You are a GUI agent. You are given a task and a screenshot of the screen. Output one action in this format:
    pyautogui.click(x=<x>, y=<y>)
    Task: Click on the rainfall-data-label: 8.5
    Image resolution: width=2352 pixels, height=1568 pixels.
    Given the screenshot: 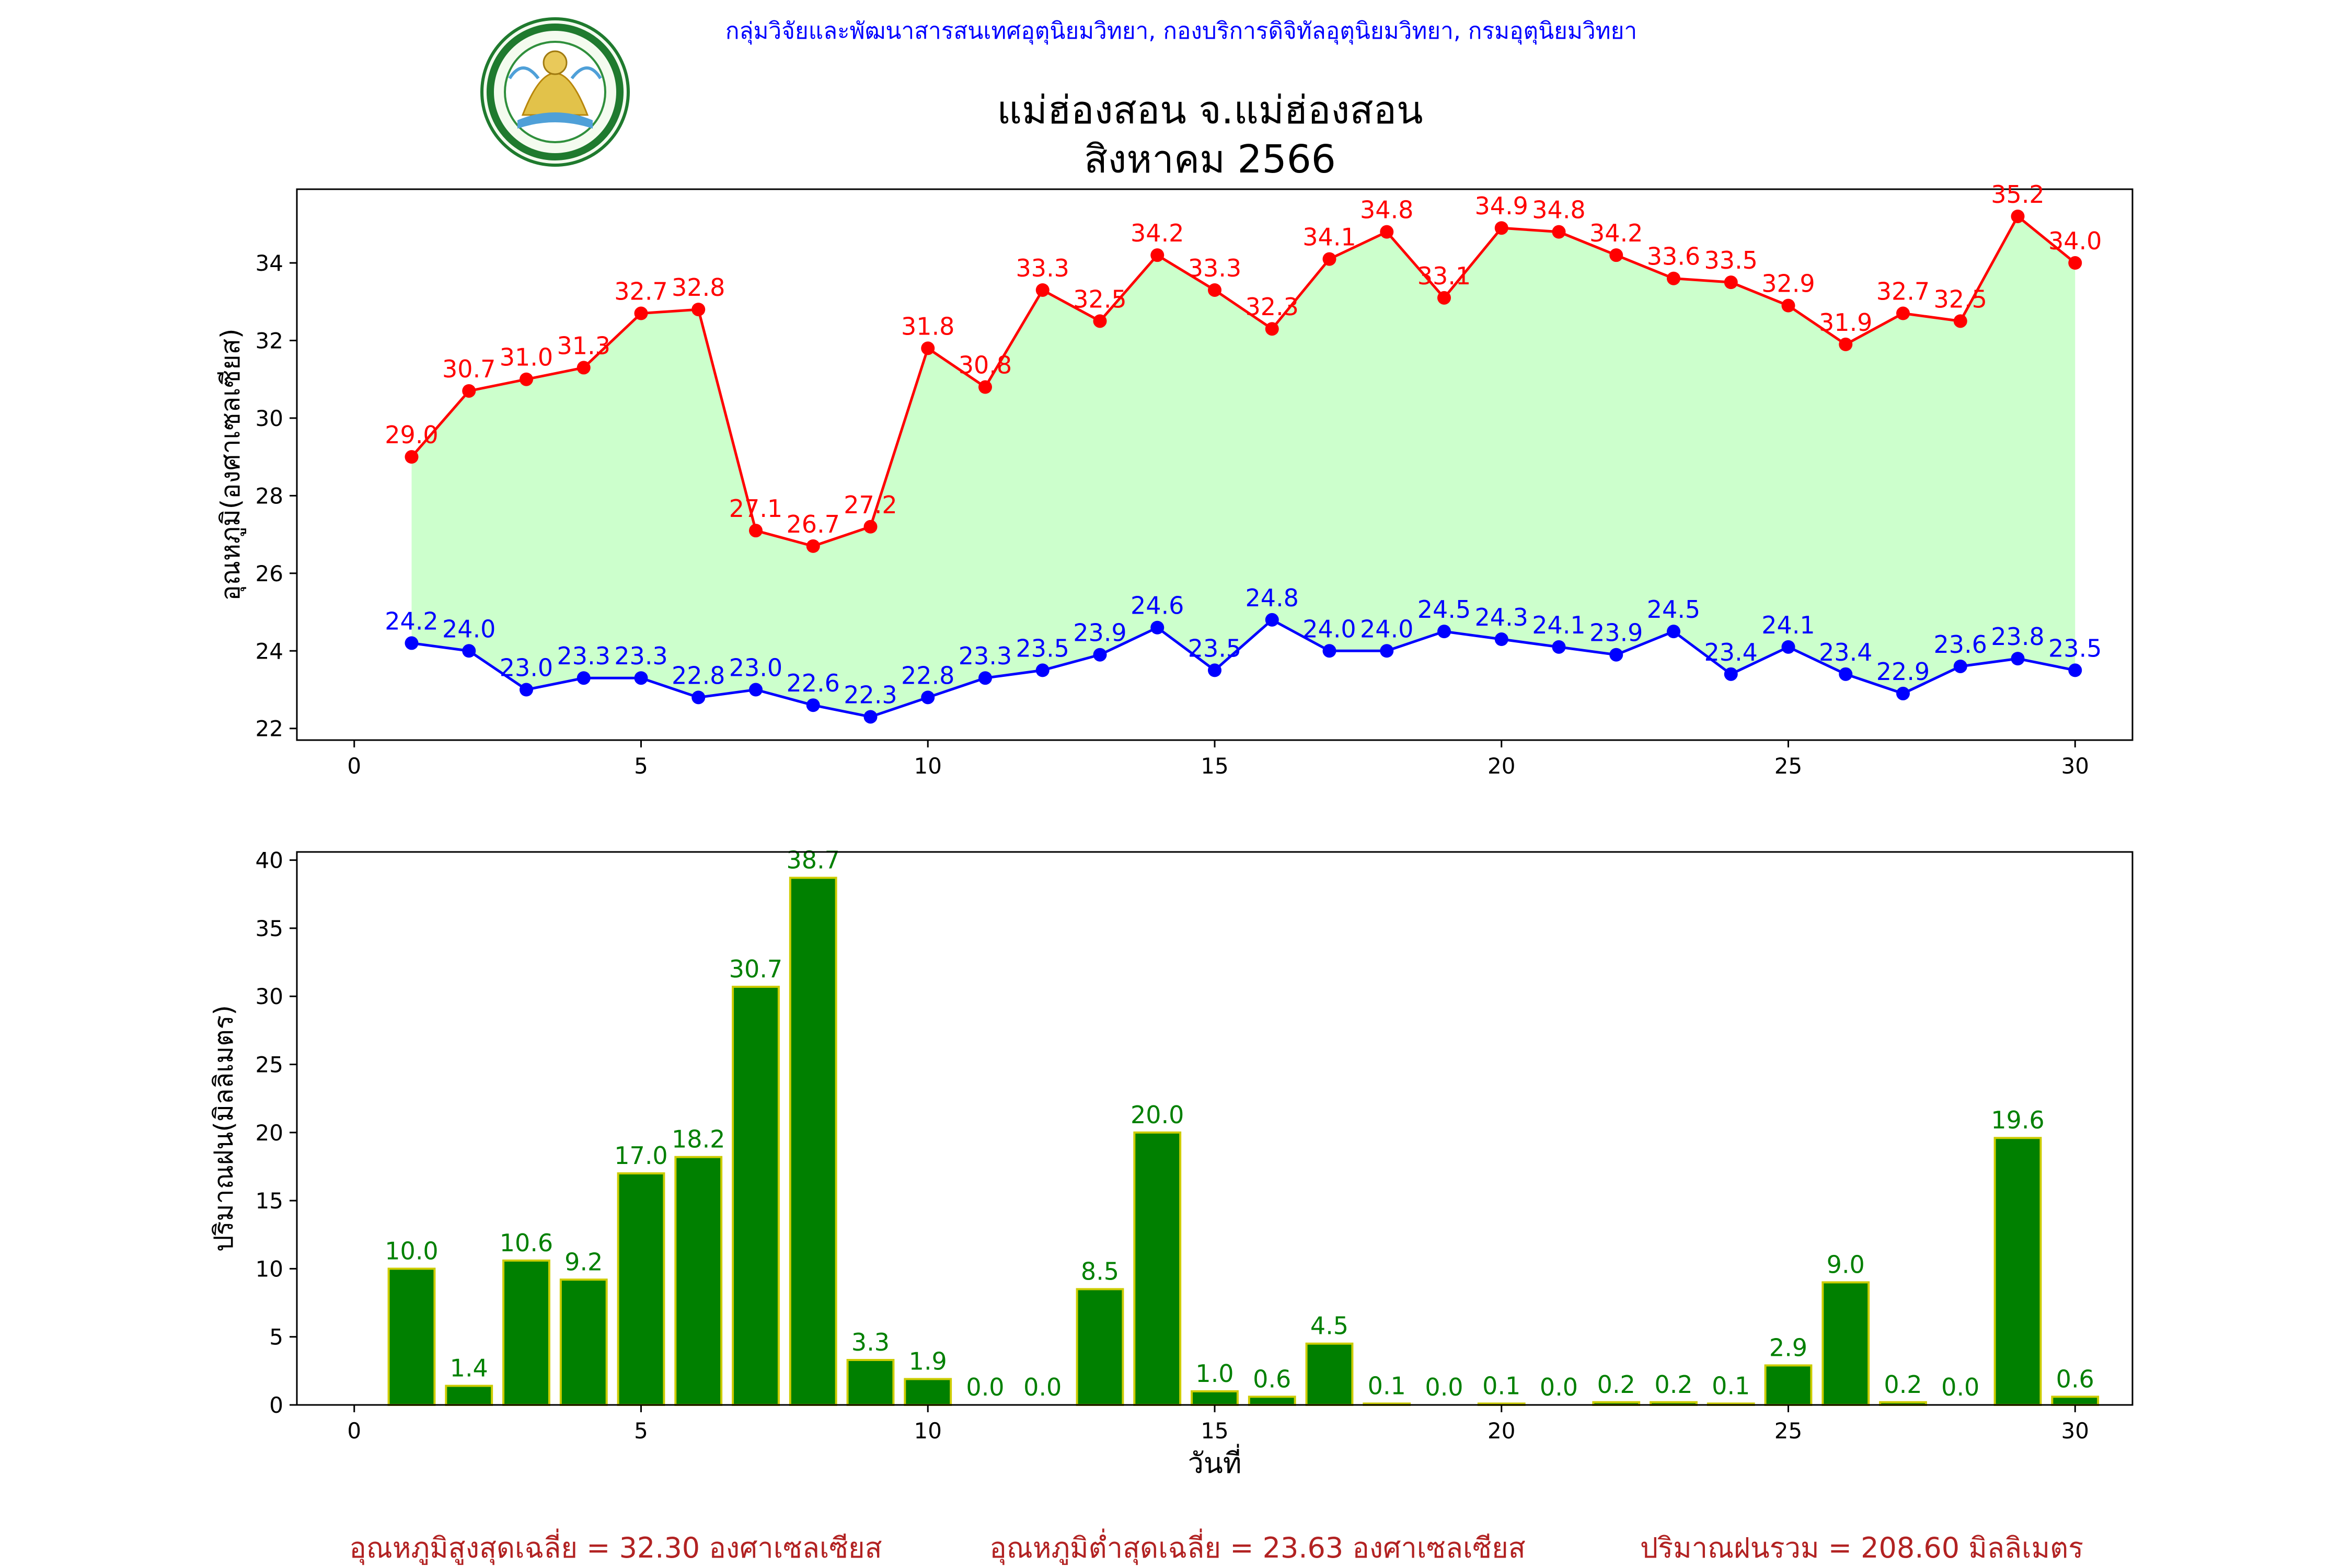 What is the action you would take?
    pyautogui.click(x=1100, y=1271)
    